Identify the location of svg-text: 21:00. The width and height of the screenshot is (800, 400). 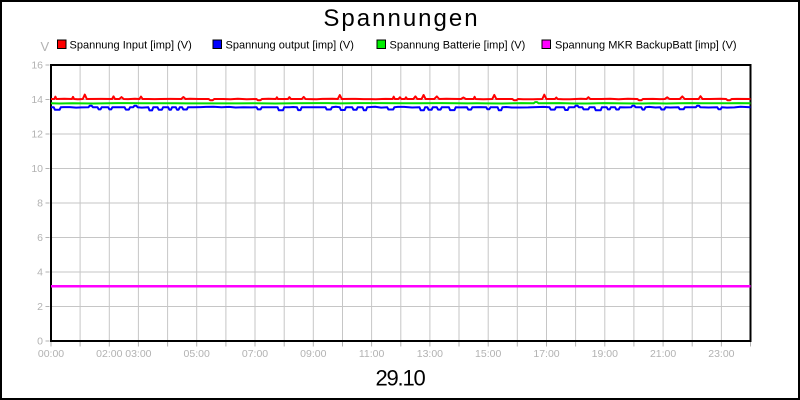
(663, 354).